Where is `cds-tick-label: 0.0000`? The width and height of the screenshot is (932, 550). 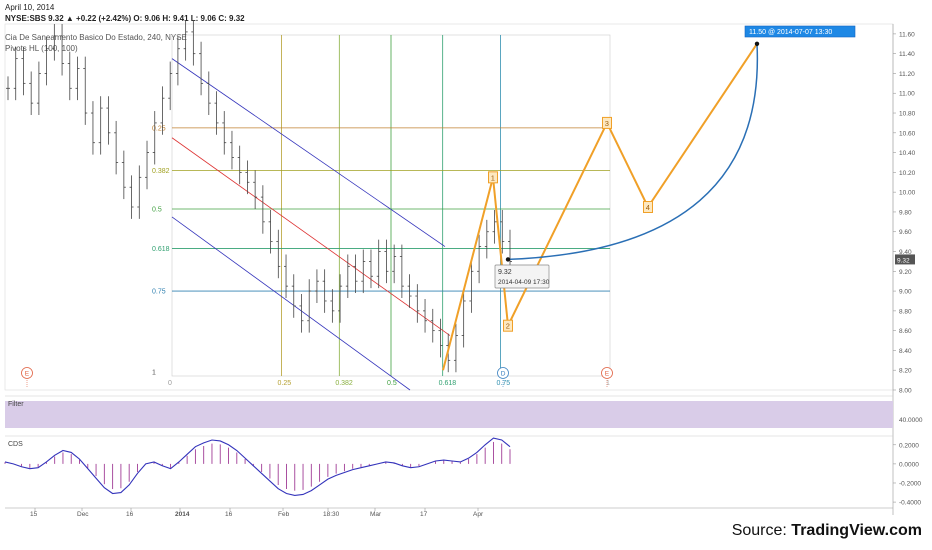
cds-tick-label: 0.0000 is located at coordinates (909, 464).